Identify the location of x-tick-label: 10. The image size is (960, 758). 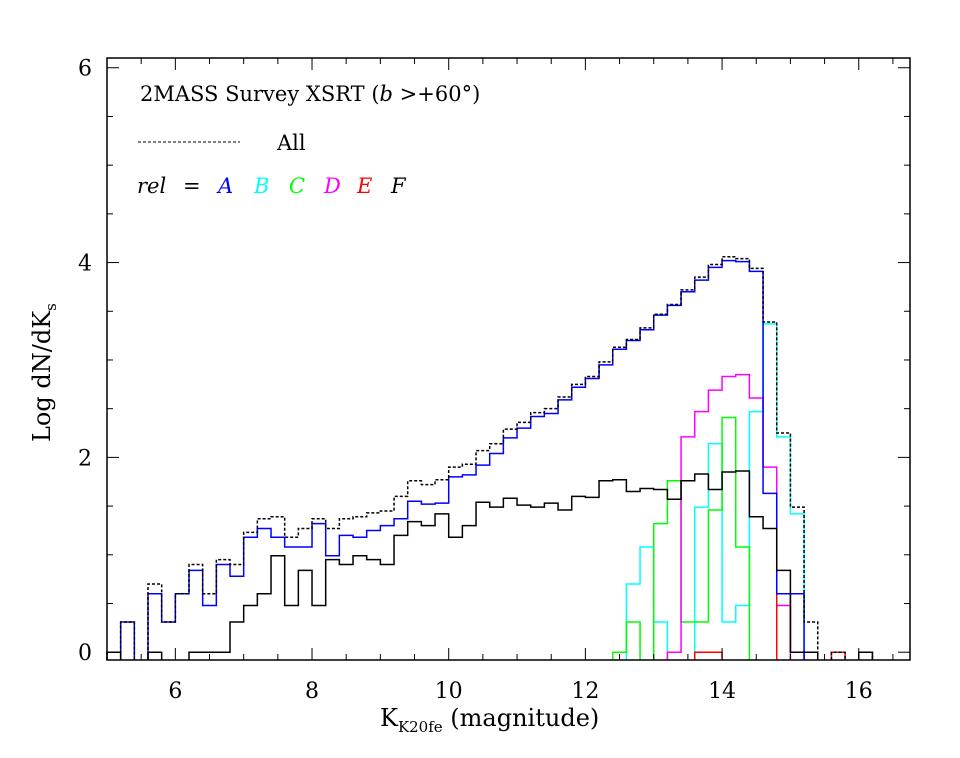
(449, 691).